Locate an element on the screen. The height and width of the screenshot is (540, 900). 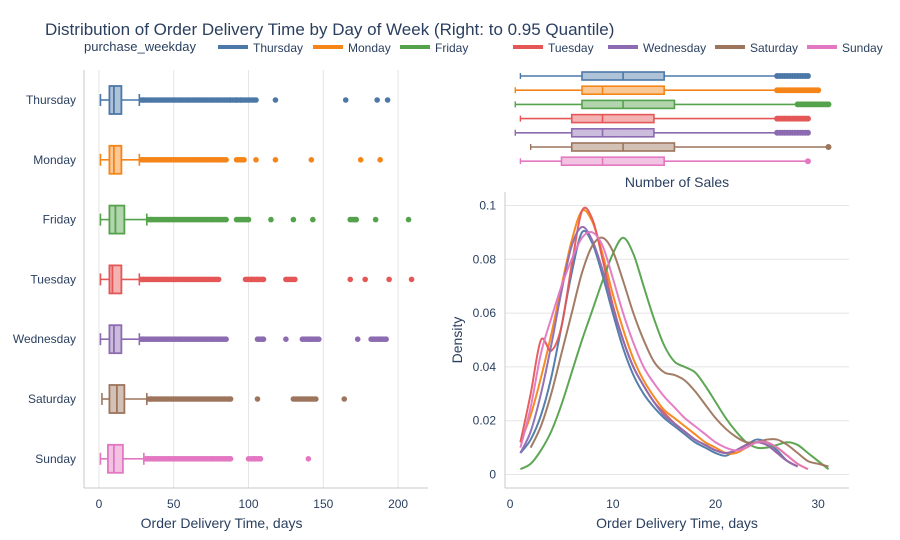
legend-item-saturday: Saturday is located at coordinates (756, 48).